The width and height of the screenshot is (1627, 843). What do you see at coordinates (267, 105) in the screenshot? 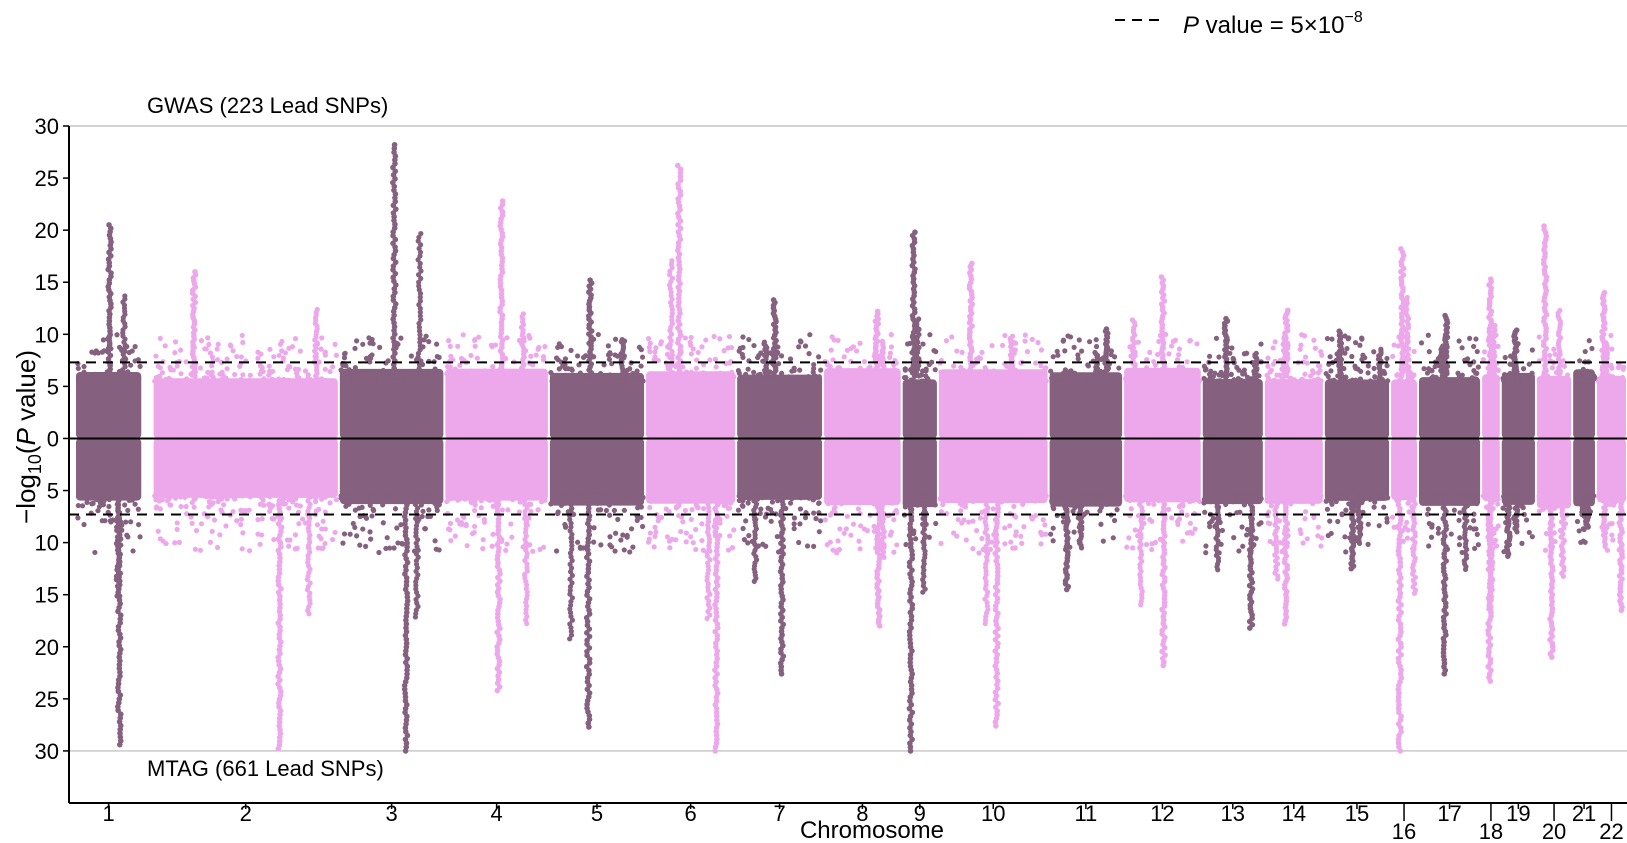
I see `gwas-label: GWAS (223 Lead SNPs)` at bounding box center [267, 105].